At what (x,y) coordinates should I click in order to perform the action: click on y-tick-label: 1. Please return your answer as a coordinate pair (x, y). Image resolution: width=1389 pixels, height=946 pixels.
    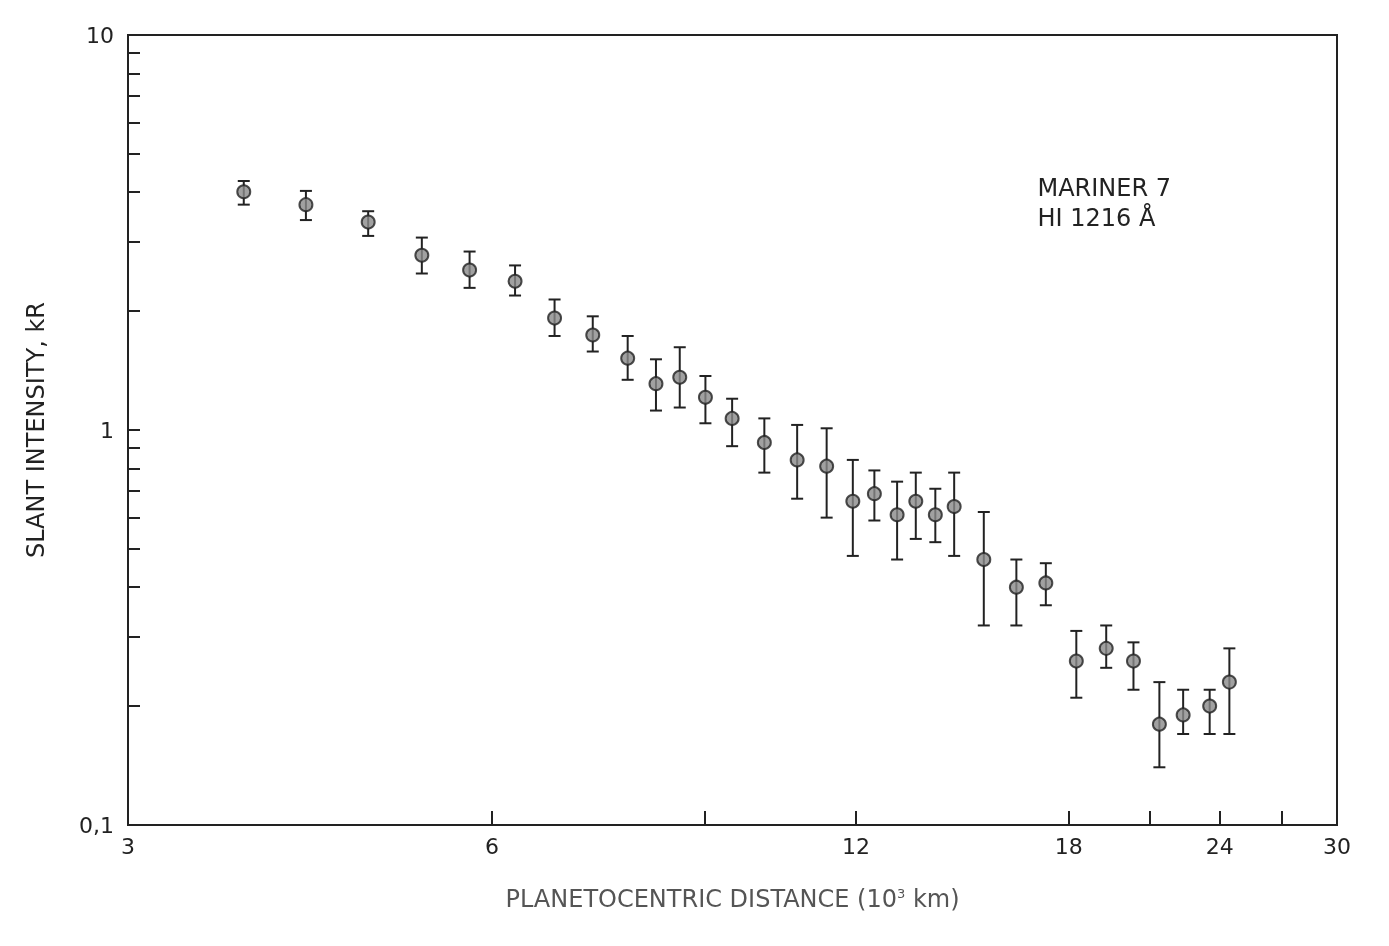
    Looking at the image, I should click on (107, 430).